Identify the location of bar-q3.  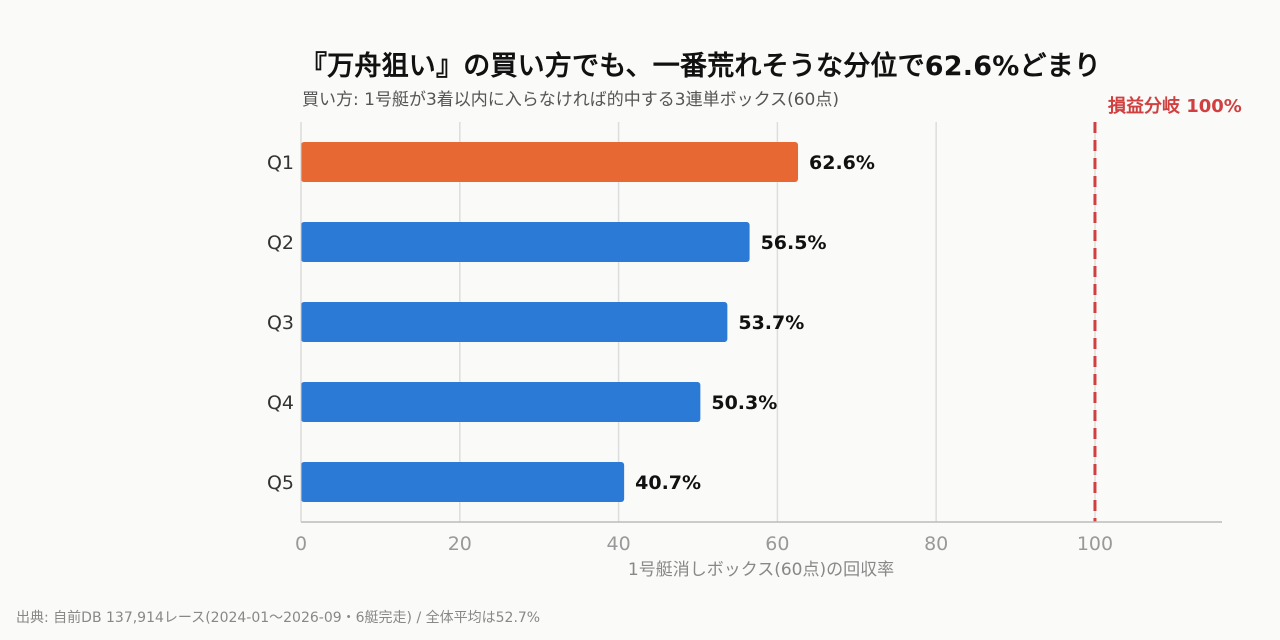
(514, 322).